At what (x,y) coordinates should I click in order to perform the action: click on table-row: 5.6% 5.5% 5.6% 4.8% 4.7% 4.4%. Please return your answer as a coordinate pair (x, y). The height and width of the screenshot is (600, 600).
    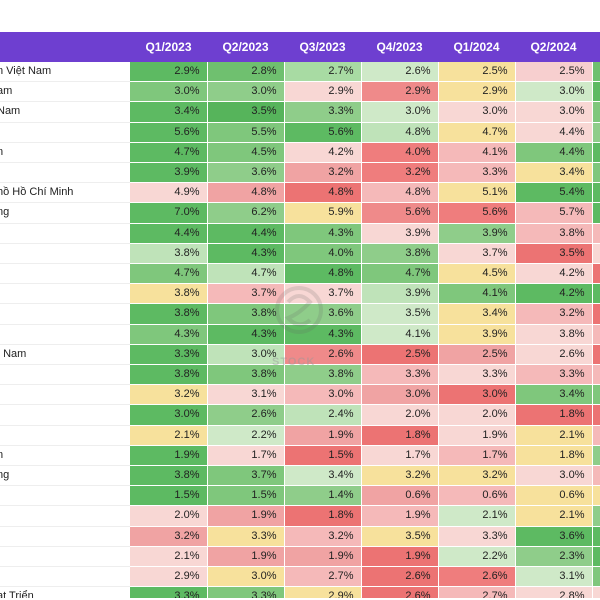
    Looking at the image, I should click on (300, 132).